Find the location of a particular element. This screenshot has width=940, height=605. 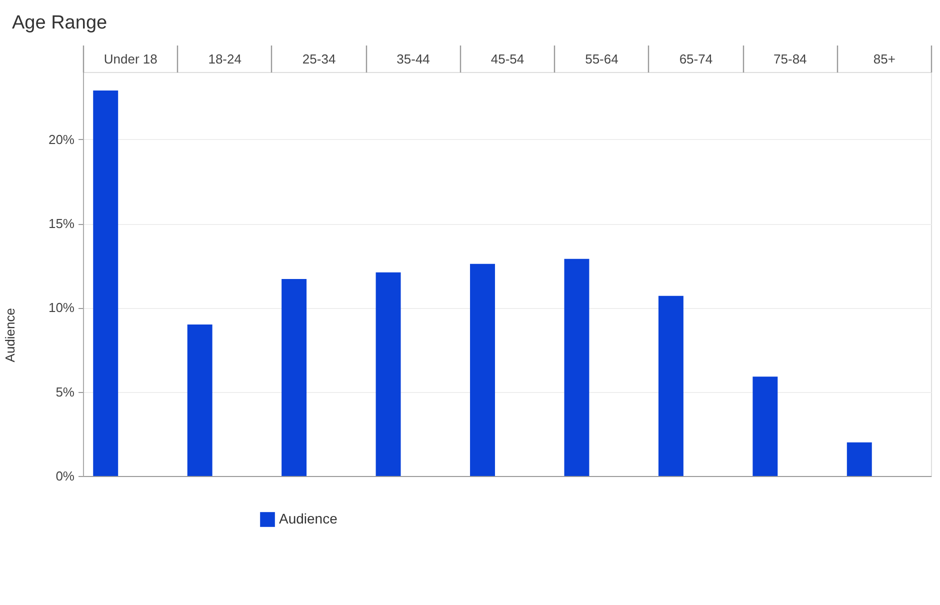

x-tick-label: 45-54 is located at coordinates (507, 59).